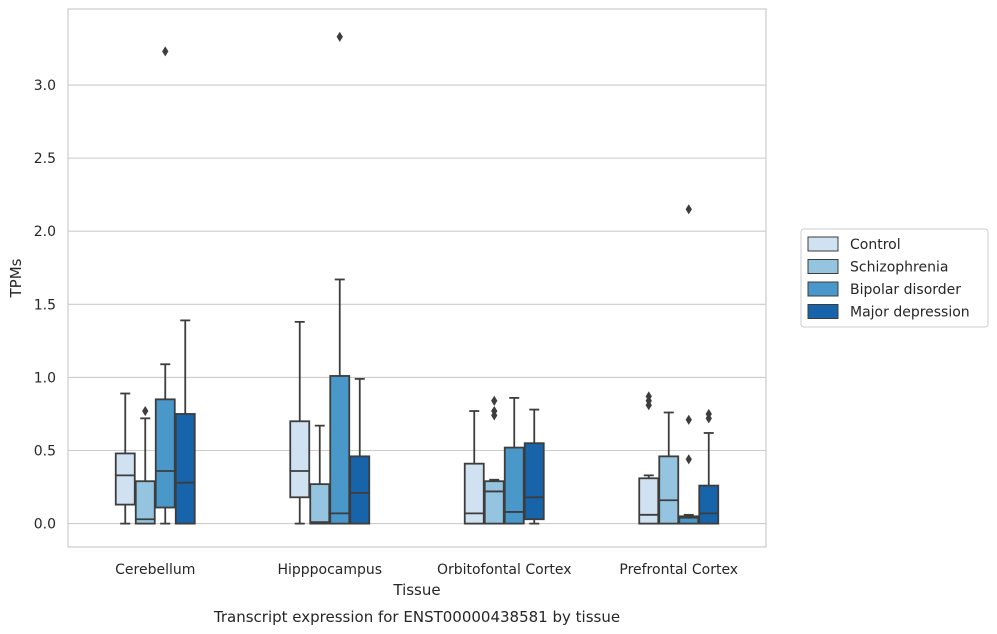  Describe the element at coordinates (910, 313) in the screenshot. I see `legend-label: Major depression` at that location.